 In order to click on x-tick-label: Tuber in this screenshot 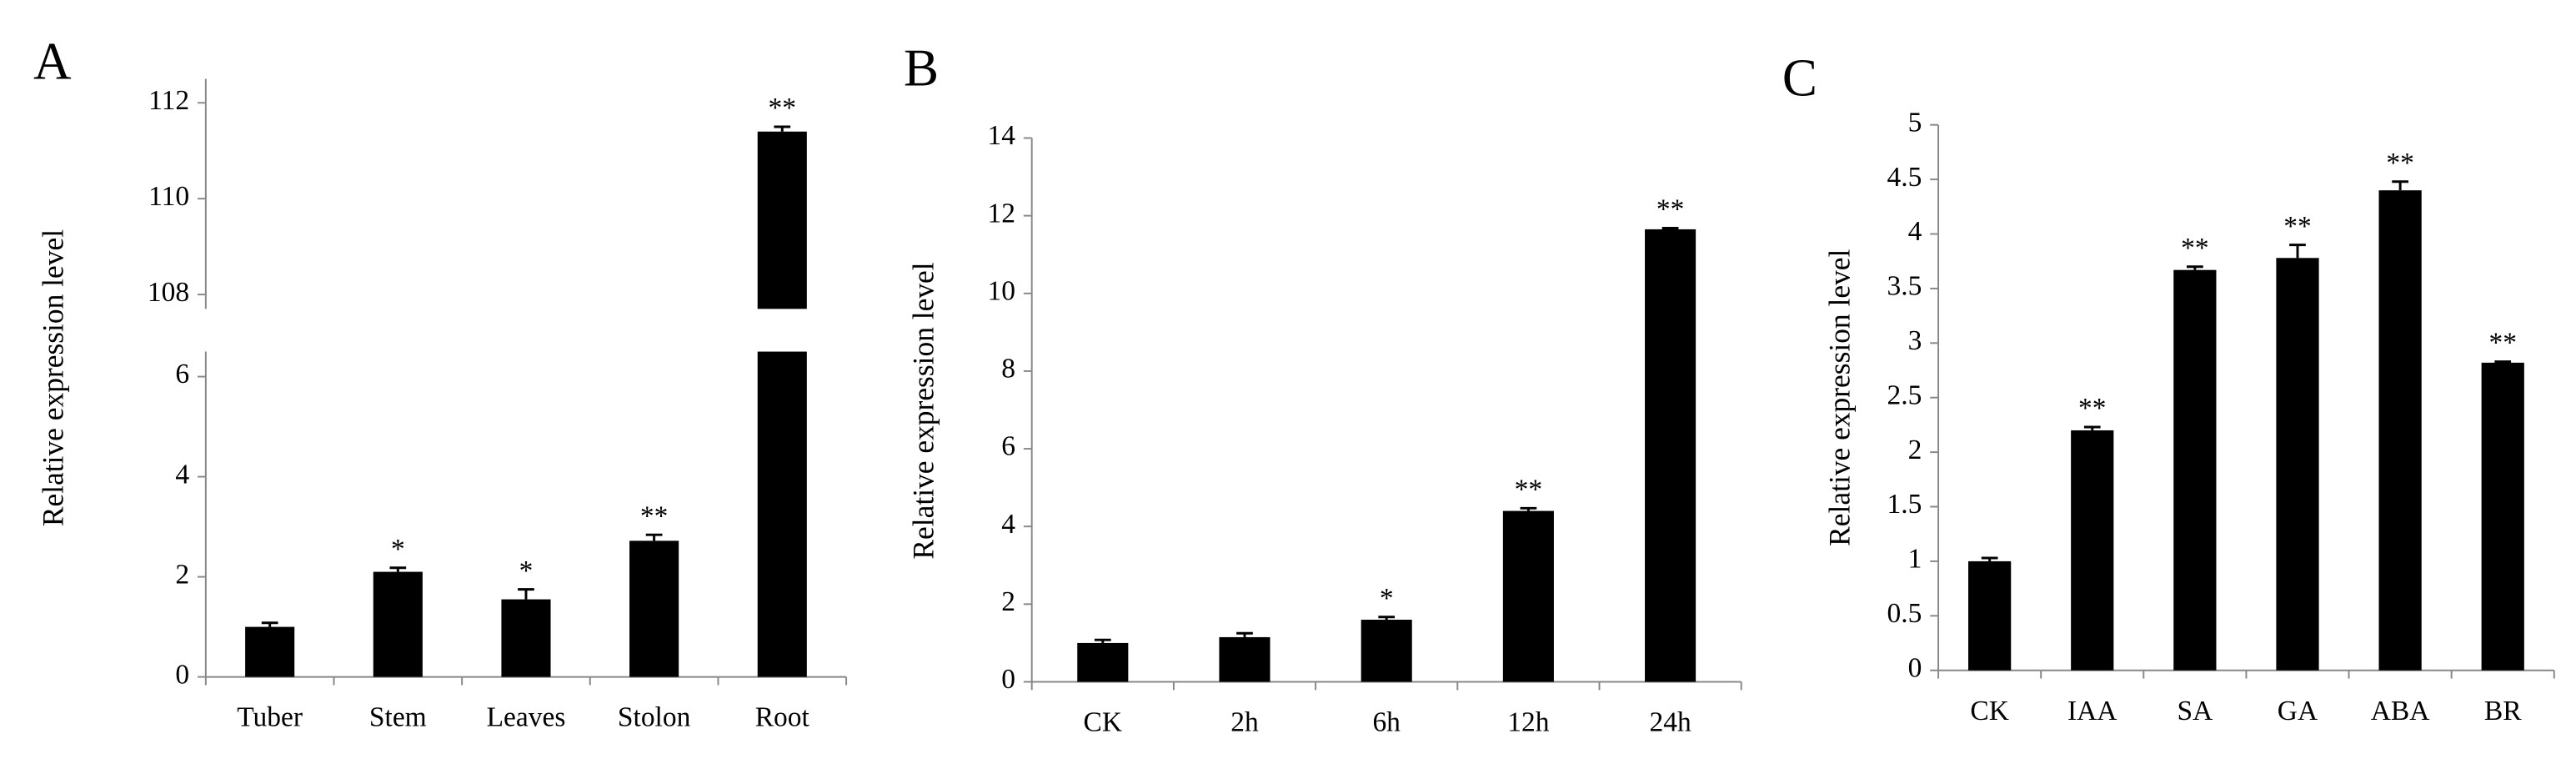, I will do `click(270, 717)`.